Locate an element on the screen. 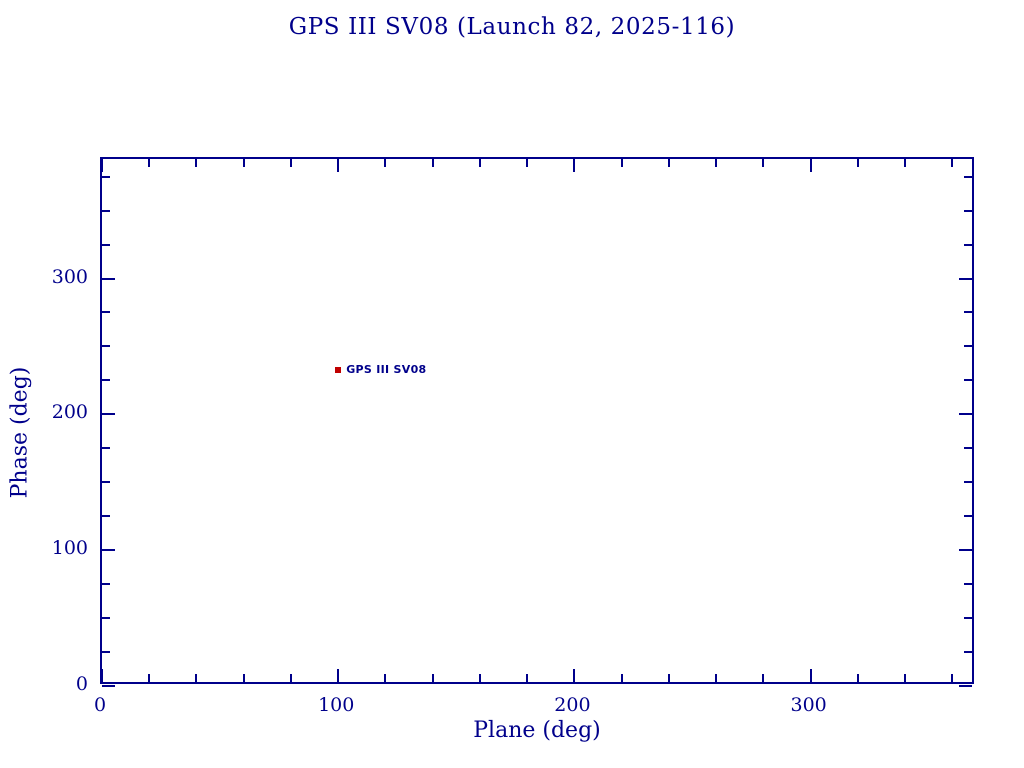  y-tick-label: 200 is located at coordinates (69, 412).